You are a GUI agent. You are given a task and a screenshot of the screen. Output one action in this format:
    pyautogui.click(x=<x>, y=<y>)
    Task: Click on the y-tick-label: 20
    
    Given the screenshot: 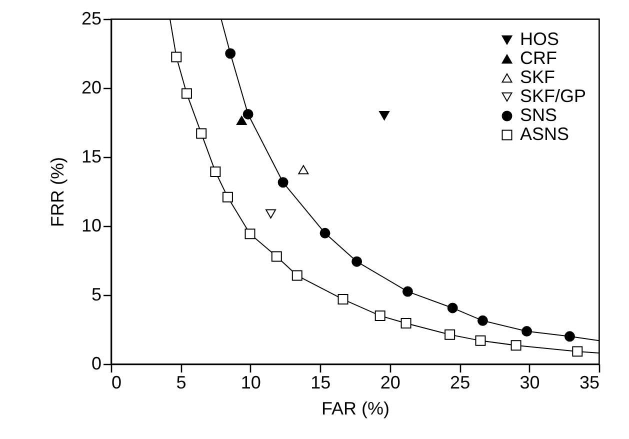 What is the action you would take?
    pyautogui.click(x=91, y=88)
    